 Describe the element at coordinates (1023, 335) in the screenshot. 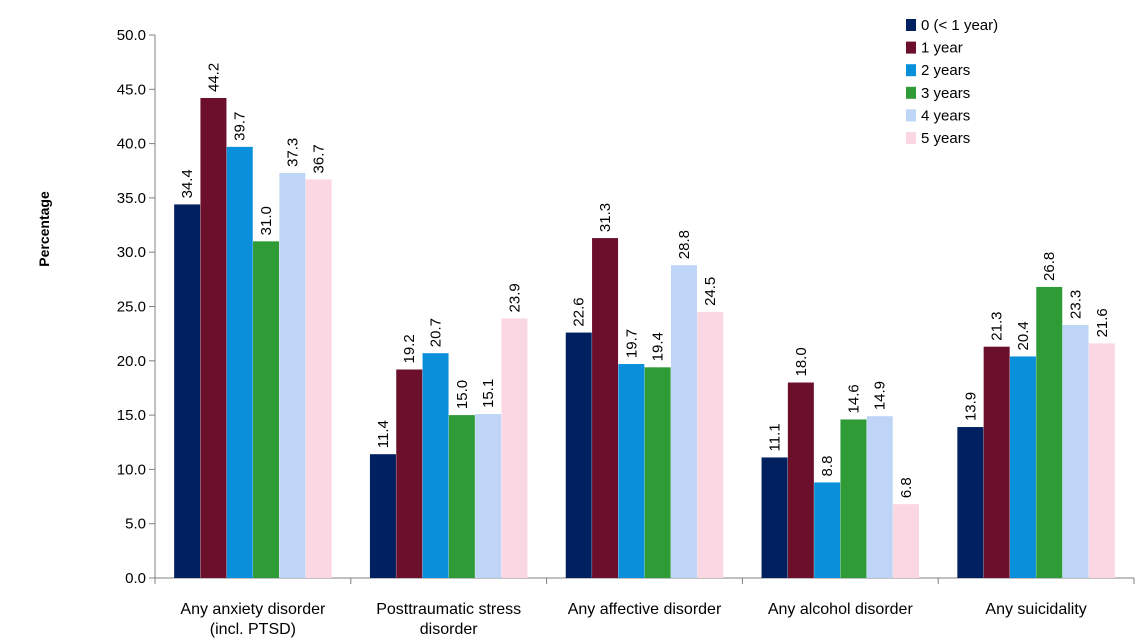

I see `data-label: 20.4` at that location.